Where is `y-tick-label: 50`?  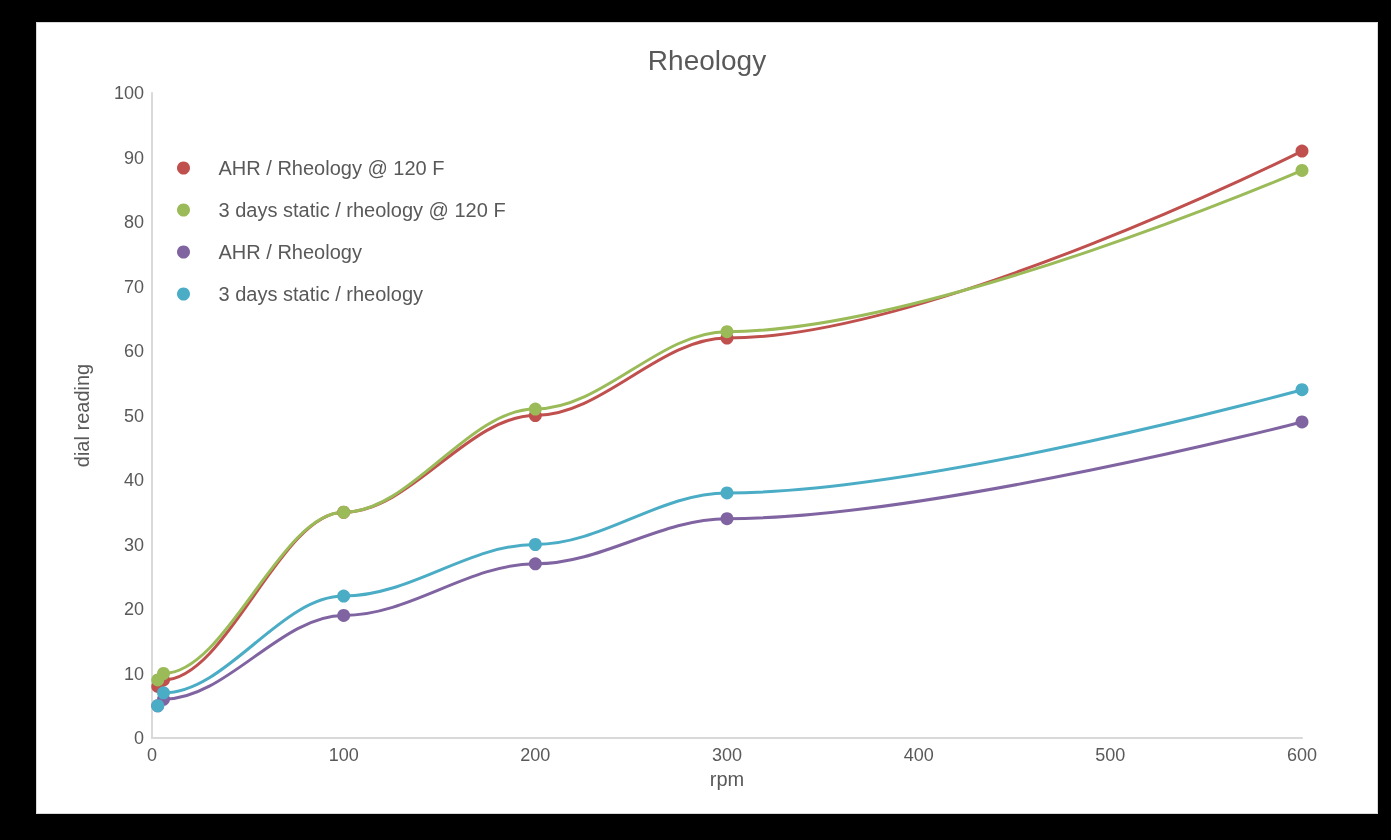 y-tick-label: 50 is located at coordinates (133, 415).